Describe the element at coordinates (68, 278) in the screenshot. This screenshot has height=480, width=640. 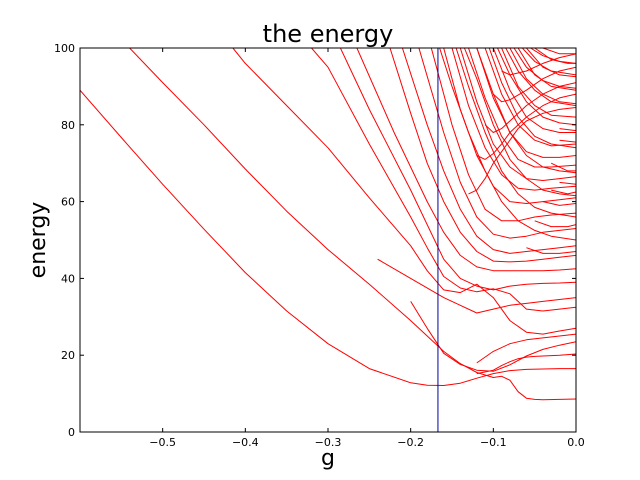
I see `y-tick-label: 40` at that location.